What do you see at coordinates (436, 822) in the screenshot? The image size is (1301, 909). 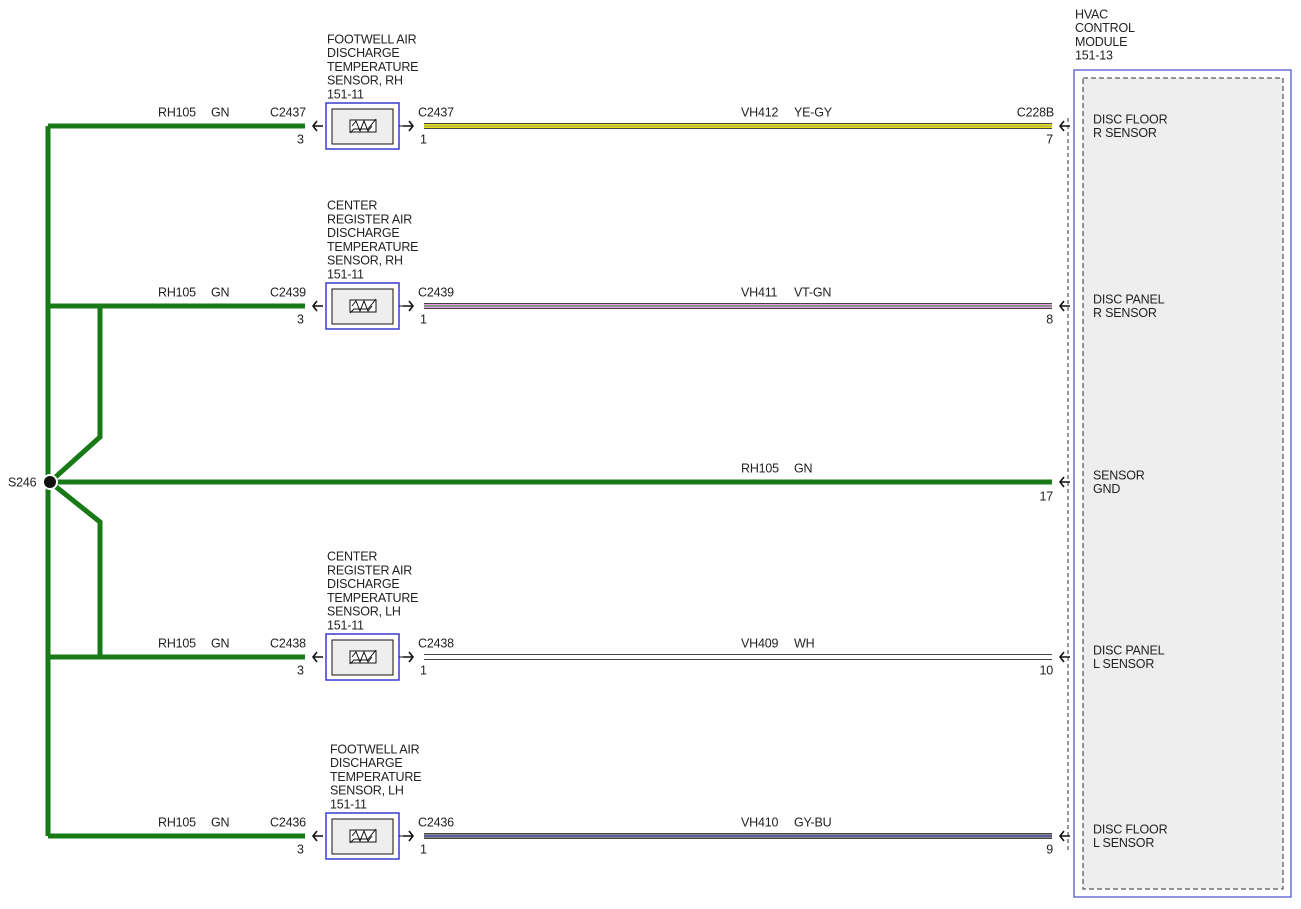 I see `signal-connector: C2436` at bounding box center [436, 822].